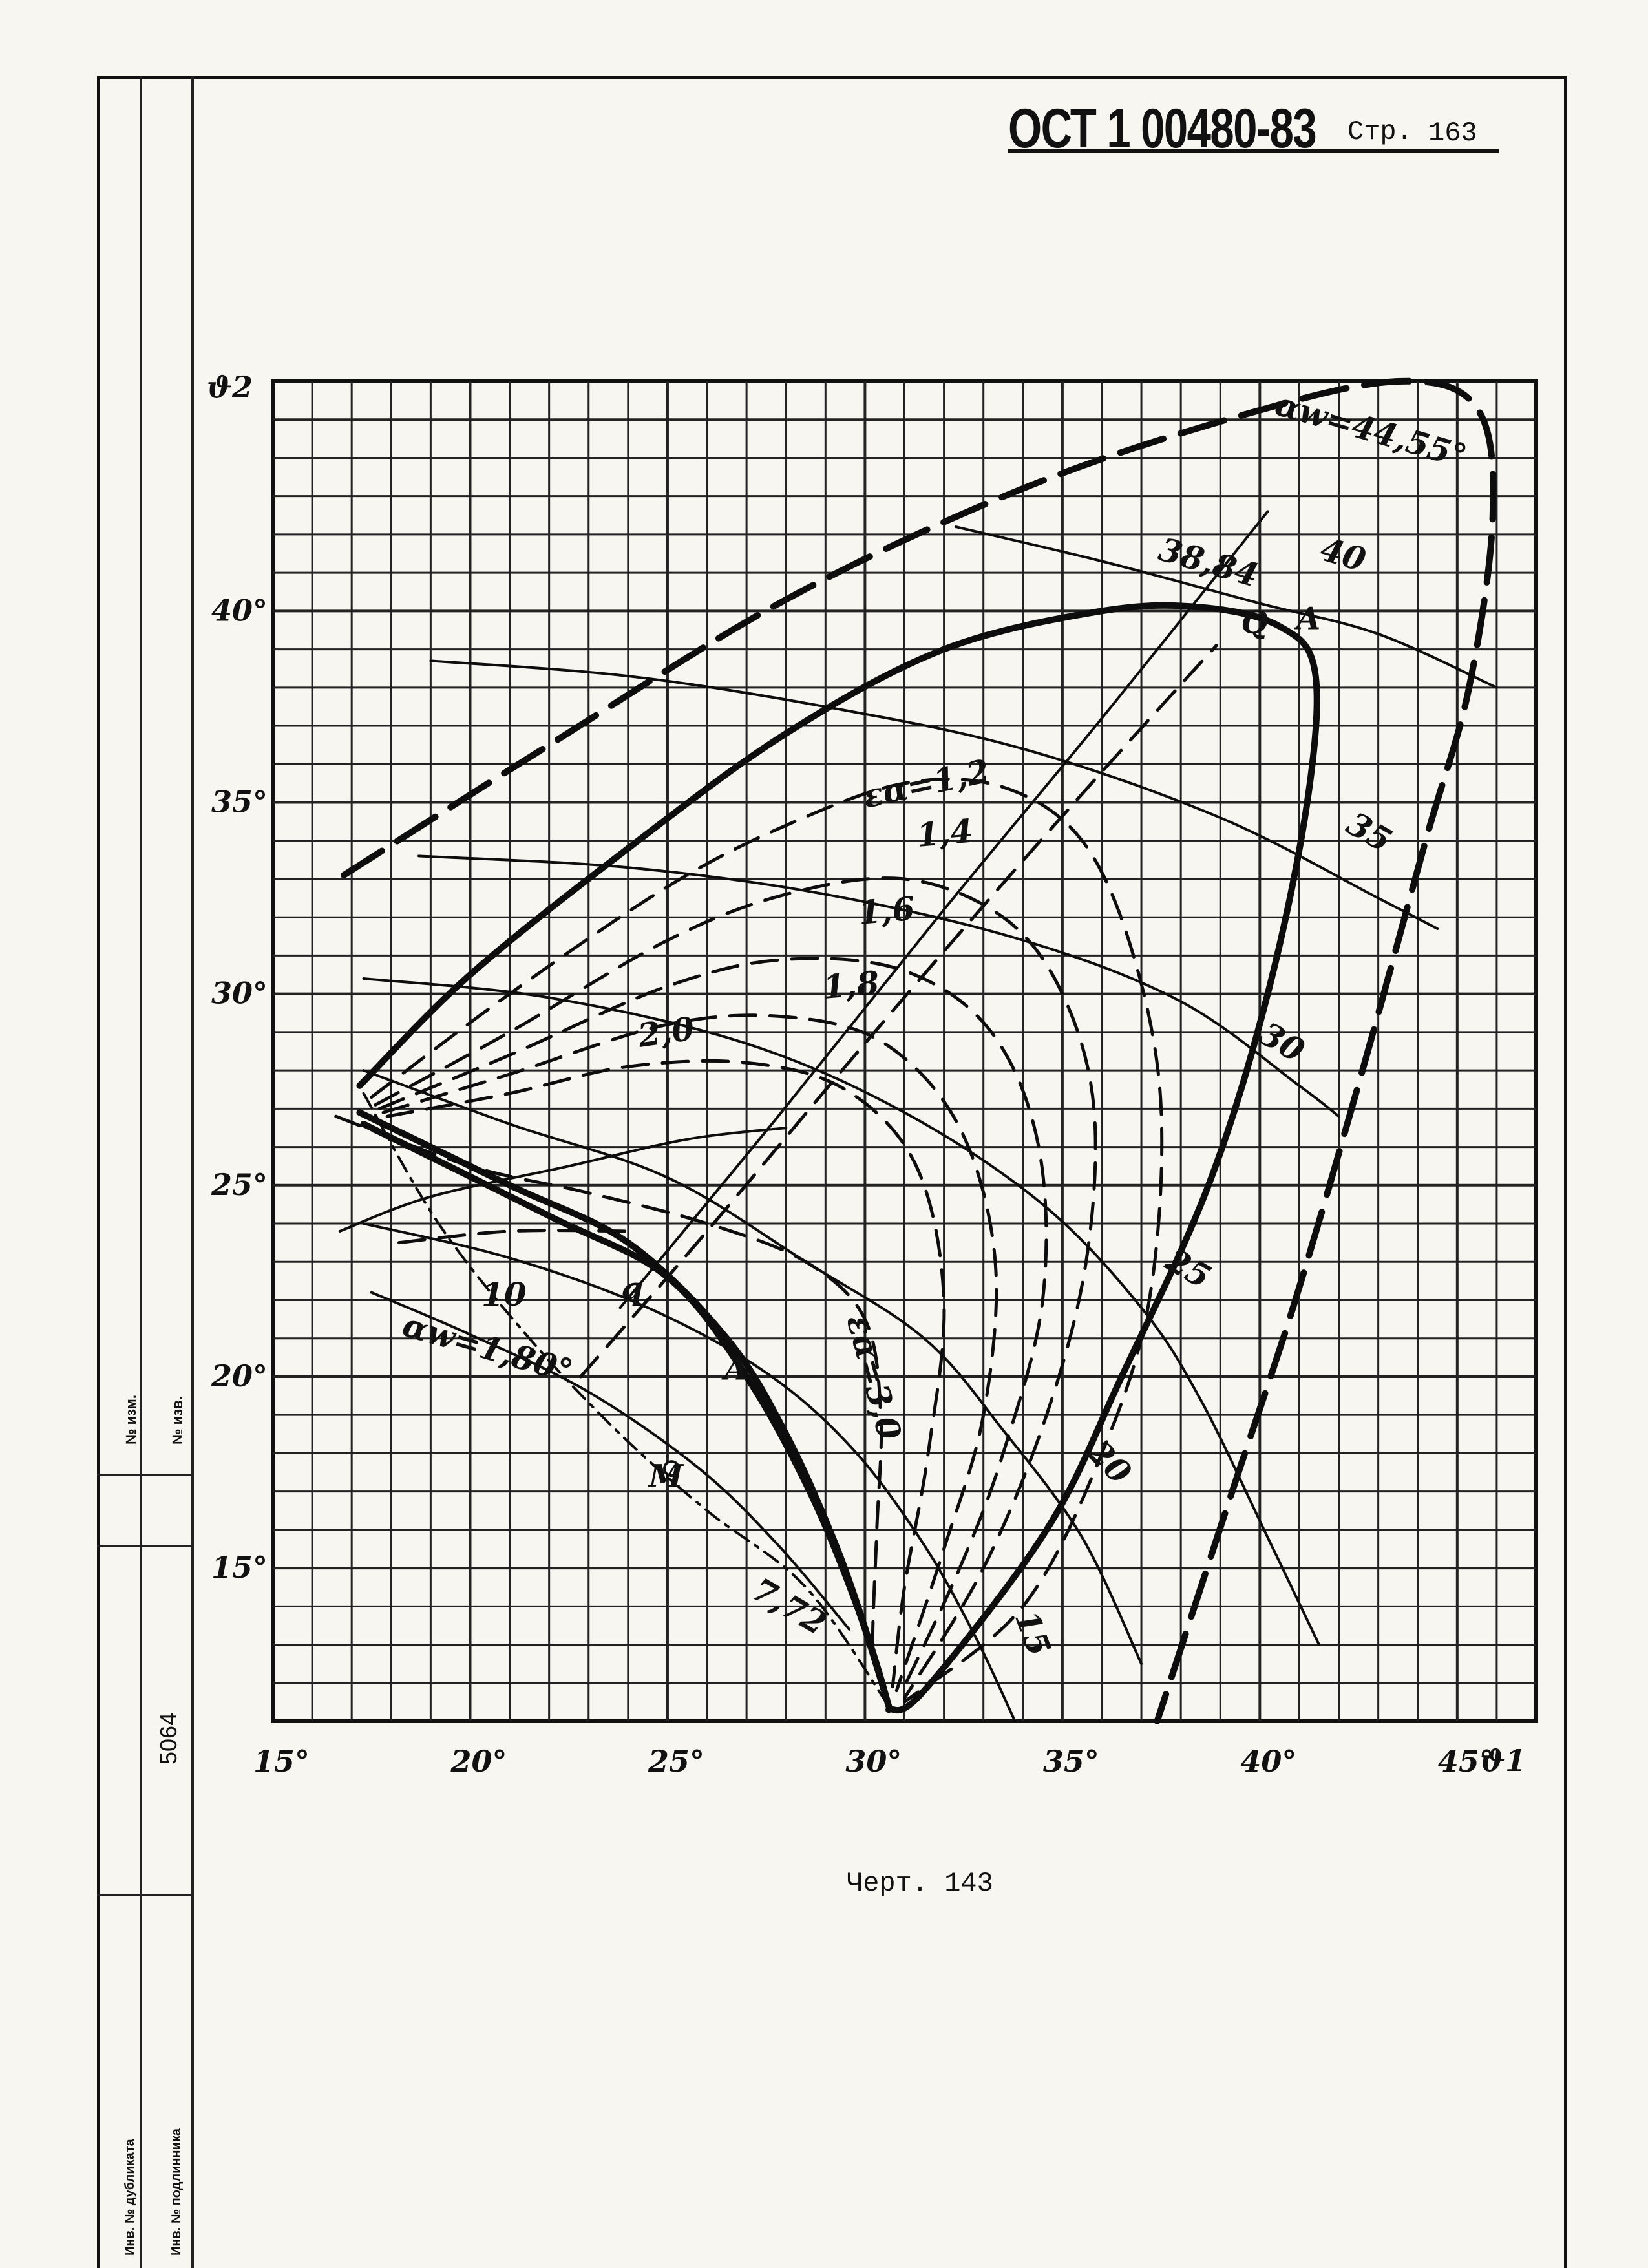 Image resolution: width=1648 pixels, height=2268 pixels. I want to click on point-label: M, so click(666, 1476).